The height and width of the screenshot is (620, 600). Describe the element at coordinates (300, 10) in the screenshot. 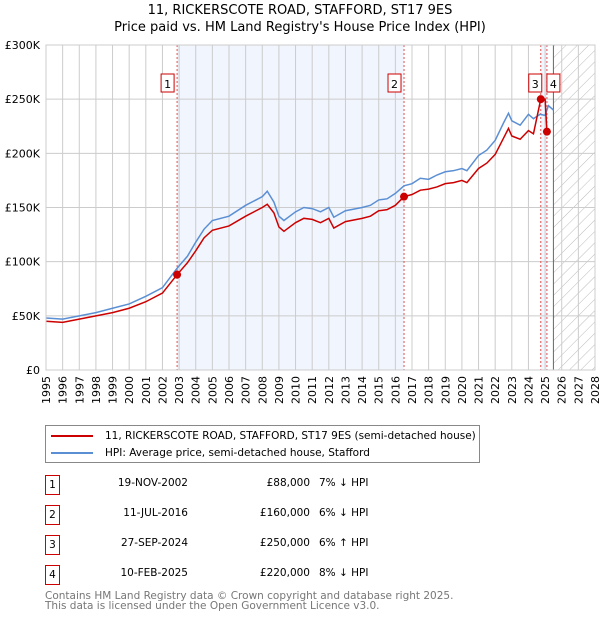

I see `chart-title: 11, RICKERSCOTE ROAD, STAFFORD, ST17 9ES` at that location.